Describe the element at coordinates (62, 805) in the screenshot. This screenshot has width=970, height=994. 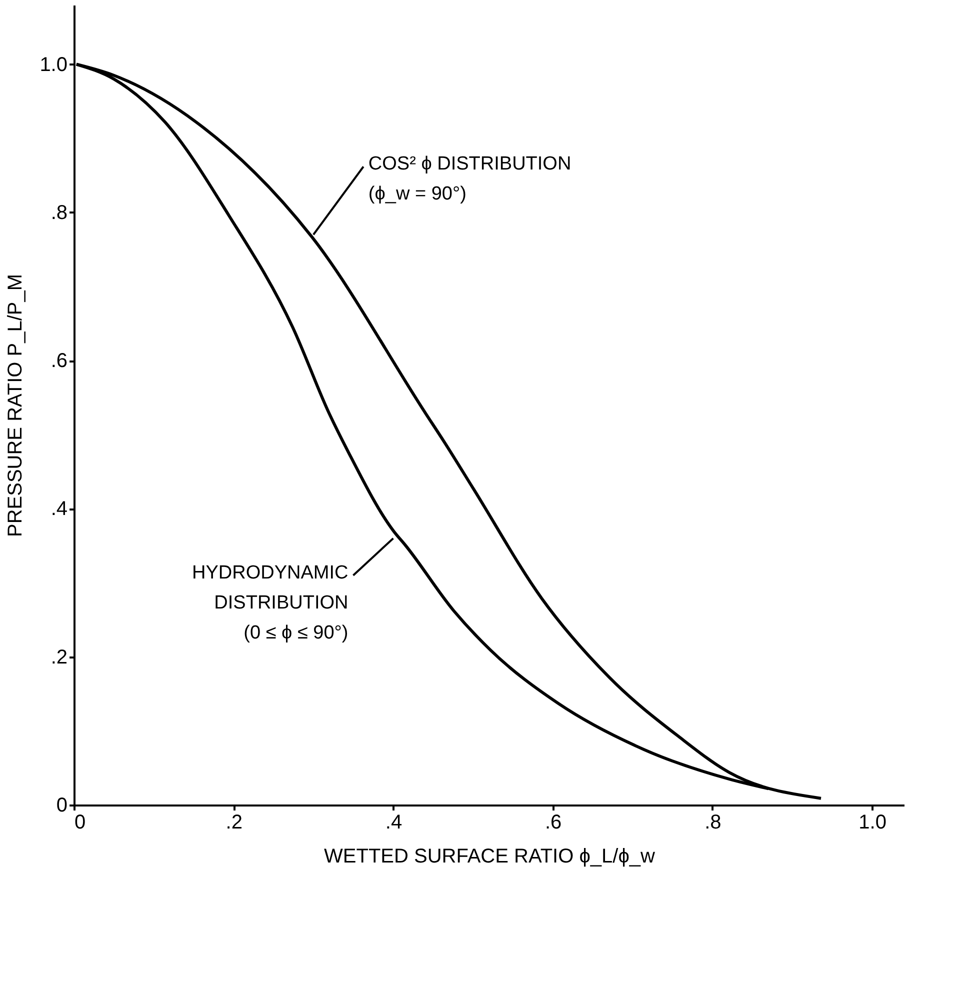
I see `y-tick-label: 0` at that location.